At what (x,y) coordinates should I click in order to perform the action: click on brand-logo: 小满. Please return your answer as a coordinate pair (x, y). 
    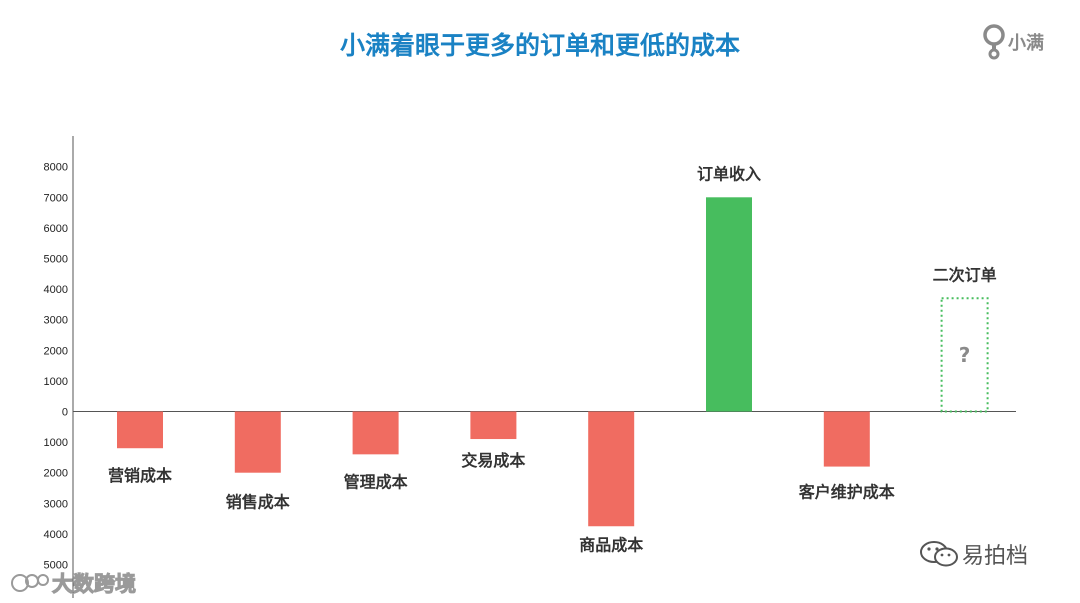
    Looking at the image, I should click on (1013, 42).